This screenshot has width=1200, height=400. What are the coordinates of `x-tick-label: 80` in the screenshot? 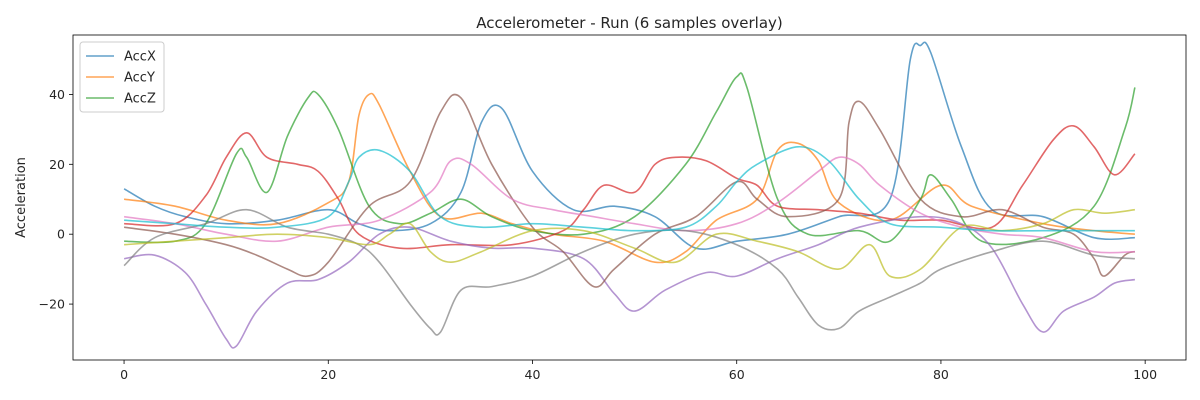 It's located at (941, 374).